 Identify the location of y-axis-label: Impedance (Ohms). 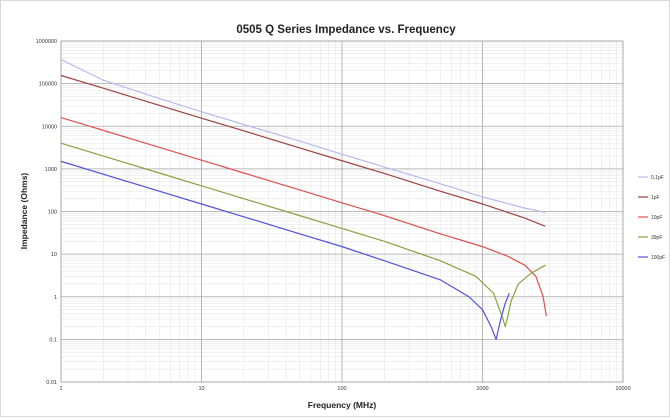
(24, 211).